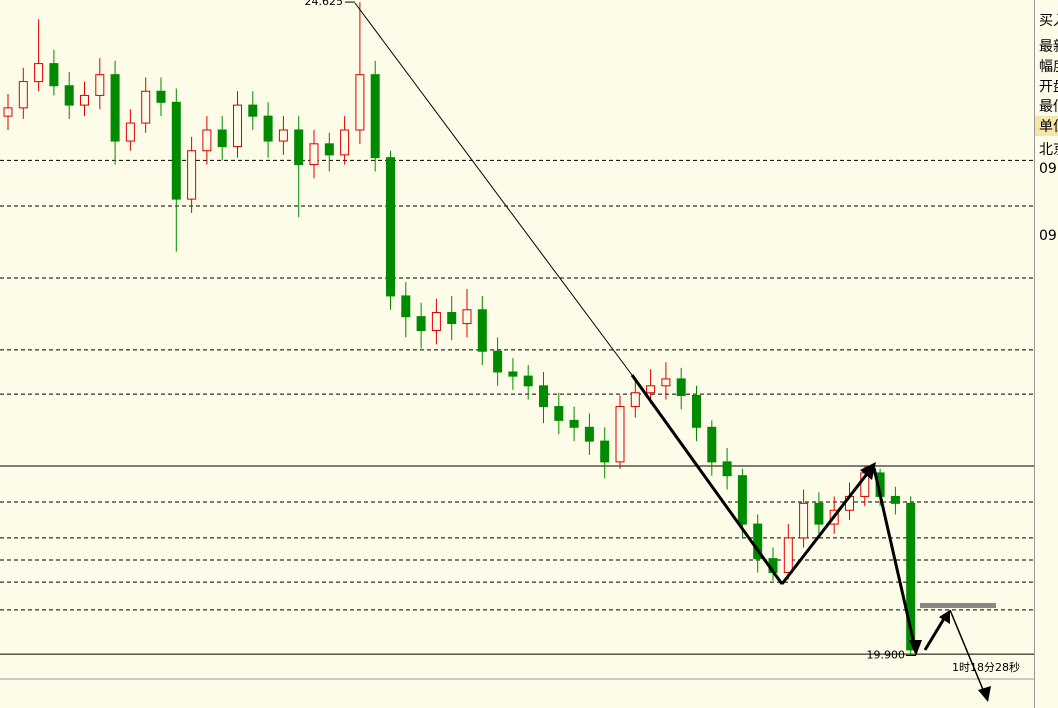 The image size is (1058, 708). Describe the element at coordinates (1048, 67) in the screenshot. I see `panel-row: 幅度` at that location.